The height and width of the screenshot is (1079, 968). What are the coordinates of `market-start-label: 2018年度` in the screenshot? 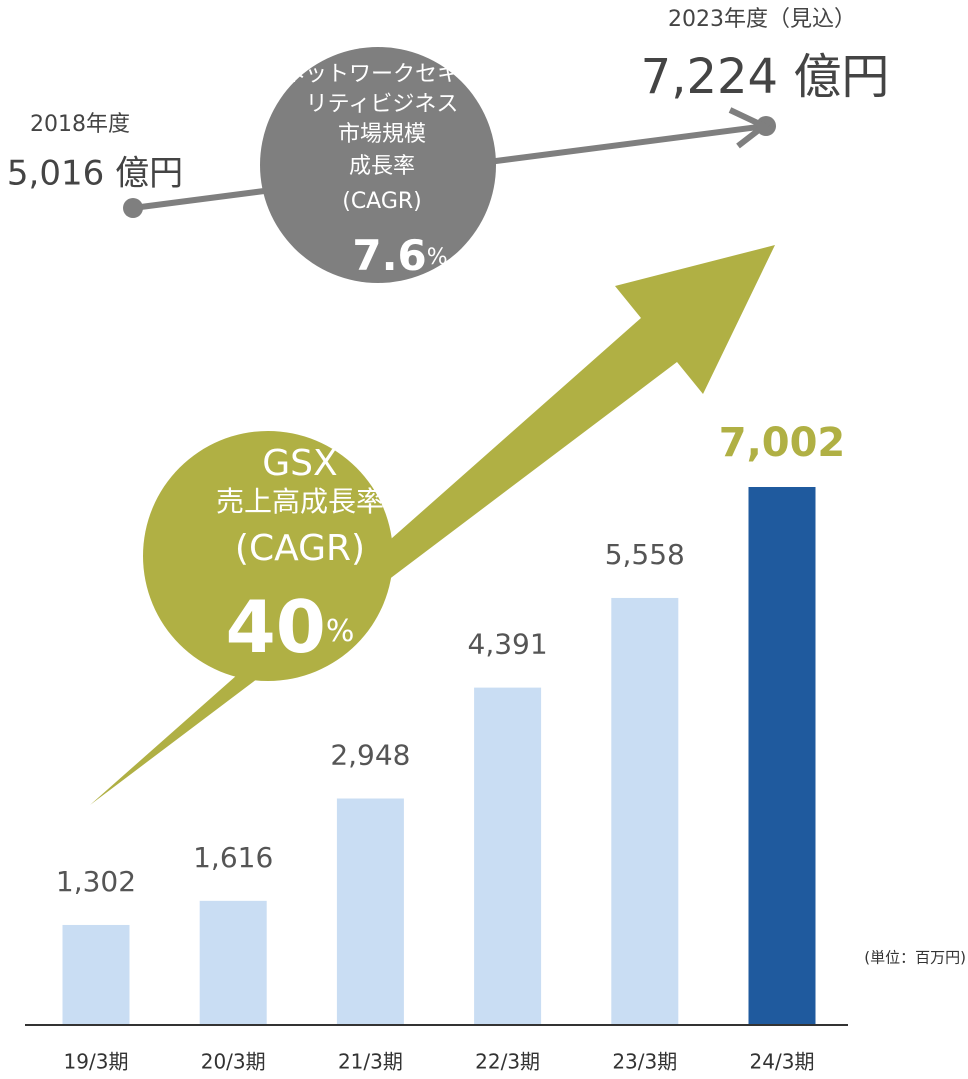 It's located at (80, 124).